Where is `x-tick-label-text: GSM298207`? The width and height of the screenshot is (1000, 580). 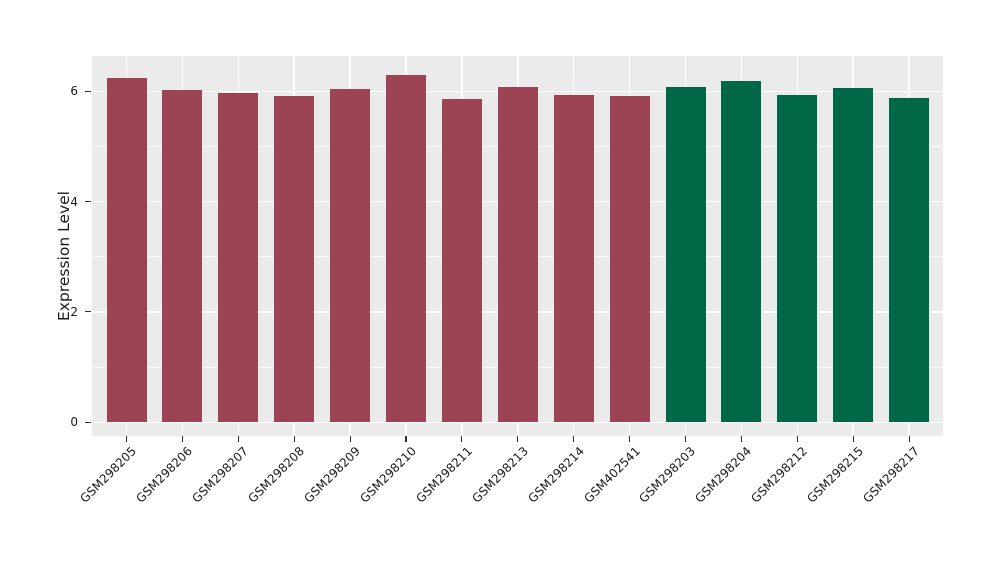
x-tick-label-text: GSM298207 is located at coordinates (220, 475).